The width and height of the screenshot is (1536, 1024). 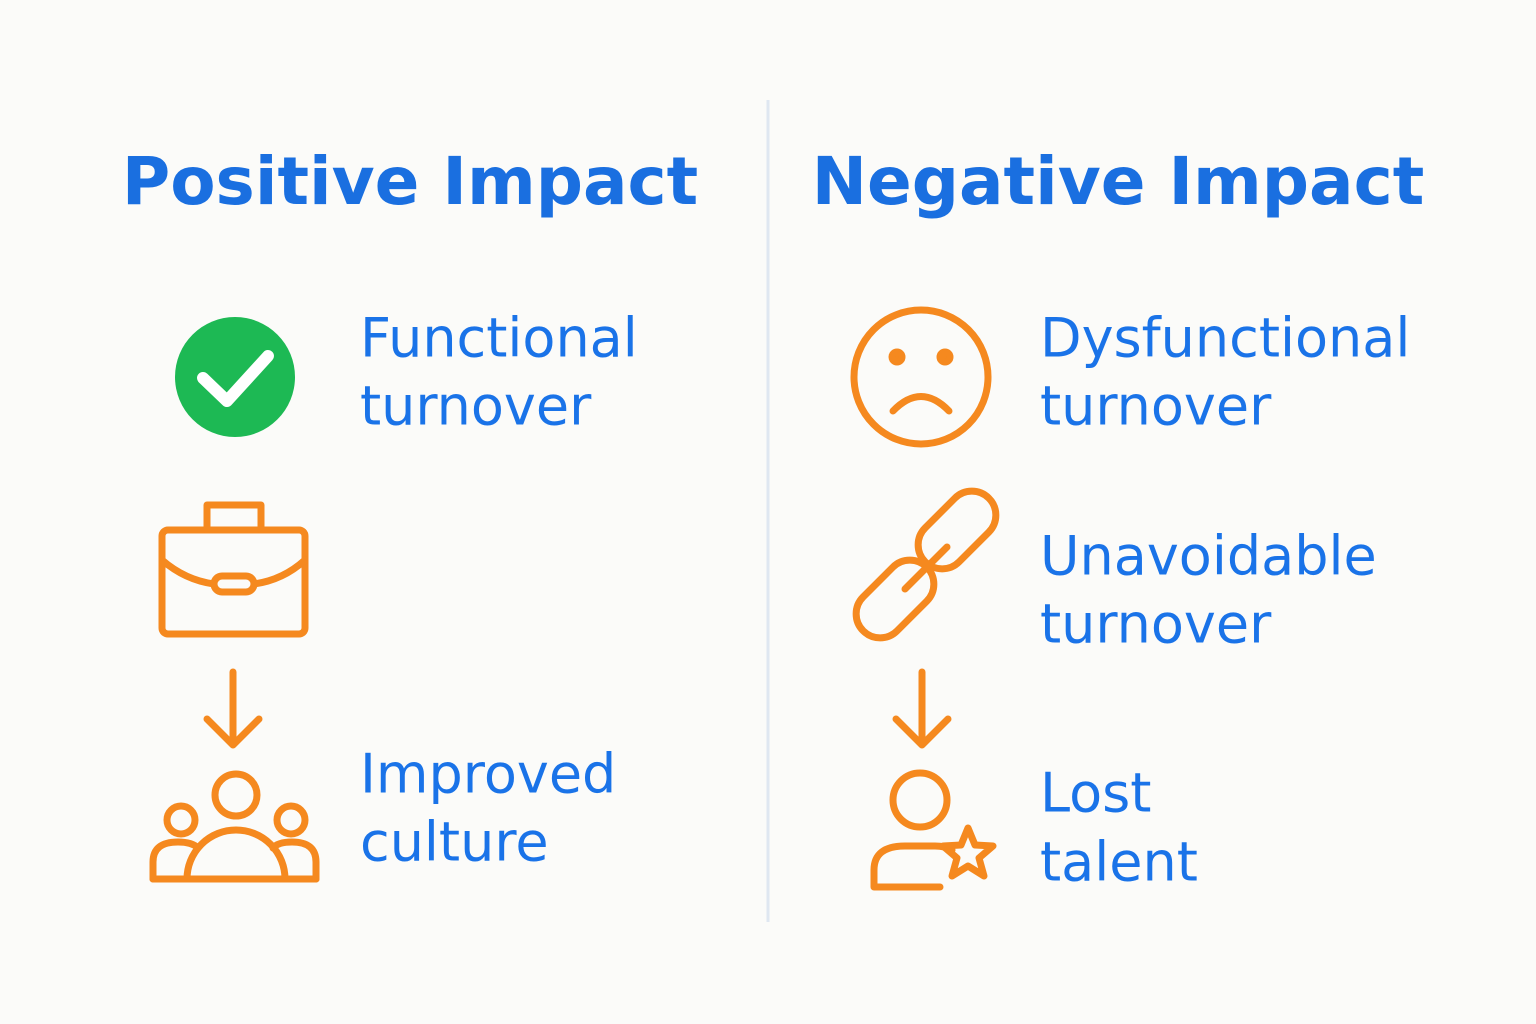 I want to click on talent-icon, so click(x=933, y=830).